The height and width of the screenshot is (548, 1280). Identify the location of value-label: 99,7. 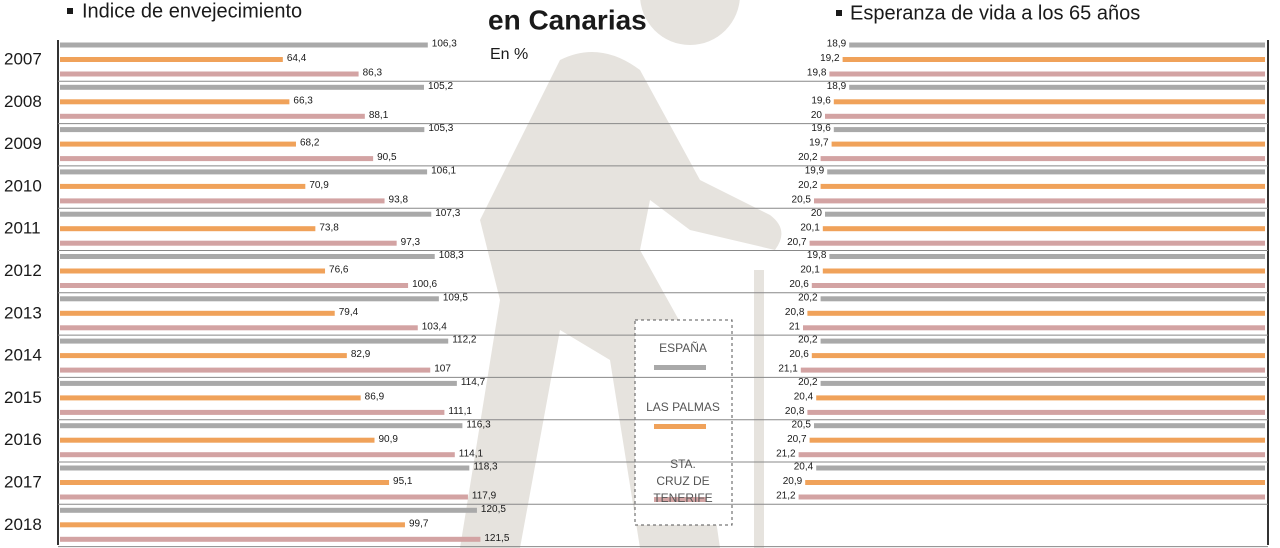
(419, 523).